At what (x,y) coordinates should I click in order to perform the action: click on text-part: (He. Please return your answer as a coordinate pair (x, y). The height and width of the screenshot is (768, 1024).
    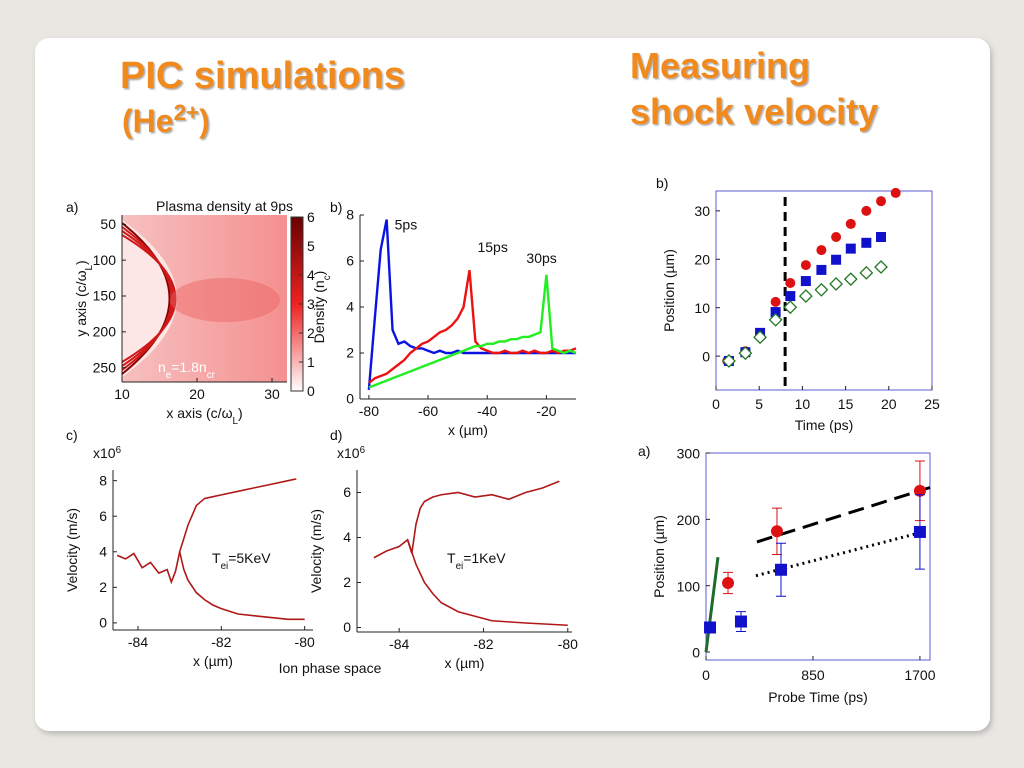
    Looking at the image, I should click on (148, 121).